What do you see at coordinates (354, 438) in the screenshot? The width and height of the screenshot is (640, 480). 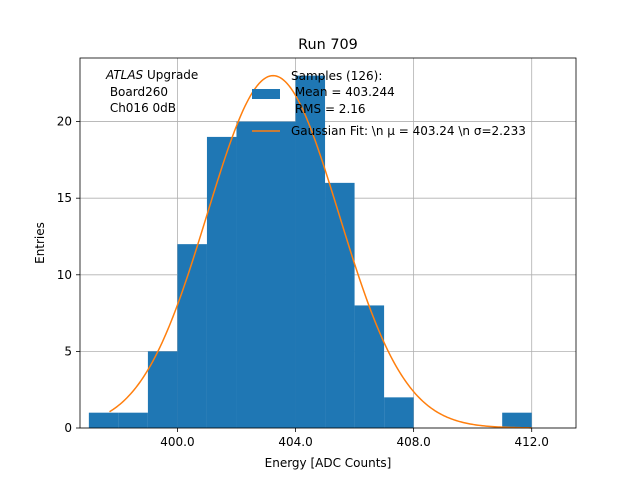 I see `x-axis-ticks: 400.0 404.0 408.0 412.0` at bounding box center [354, 438].